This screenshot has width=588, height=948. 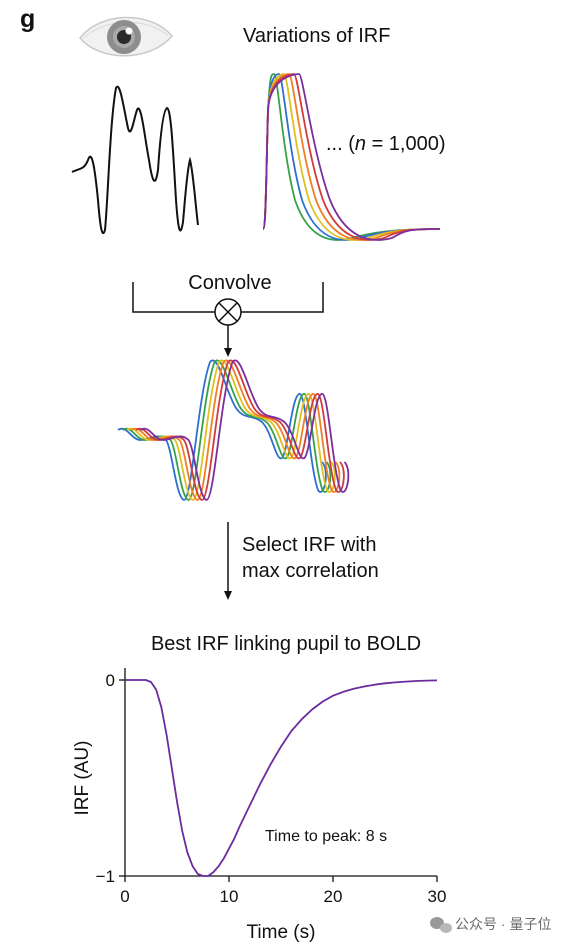 What do you see at coordinates (228, 595) in the screenshot?
I see `select-arrow-head` at bounding box center [228, 595].